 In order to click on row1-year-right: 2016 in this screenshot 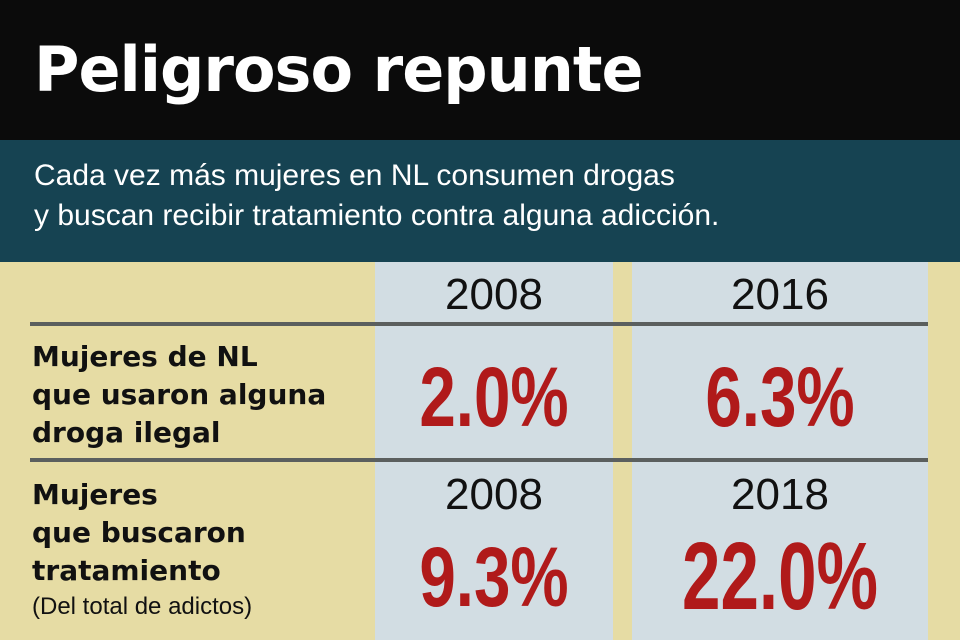, I will do `click(780, 294)`.